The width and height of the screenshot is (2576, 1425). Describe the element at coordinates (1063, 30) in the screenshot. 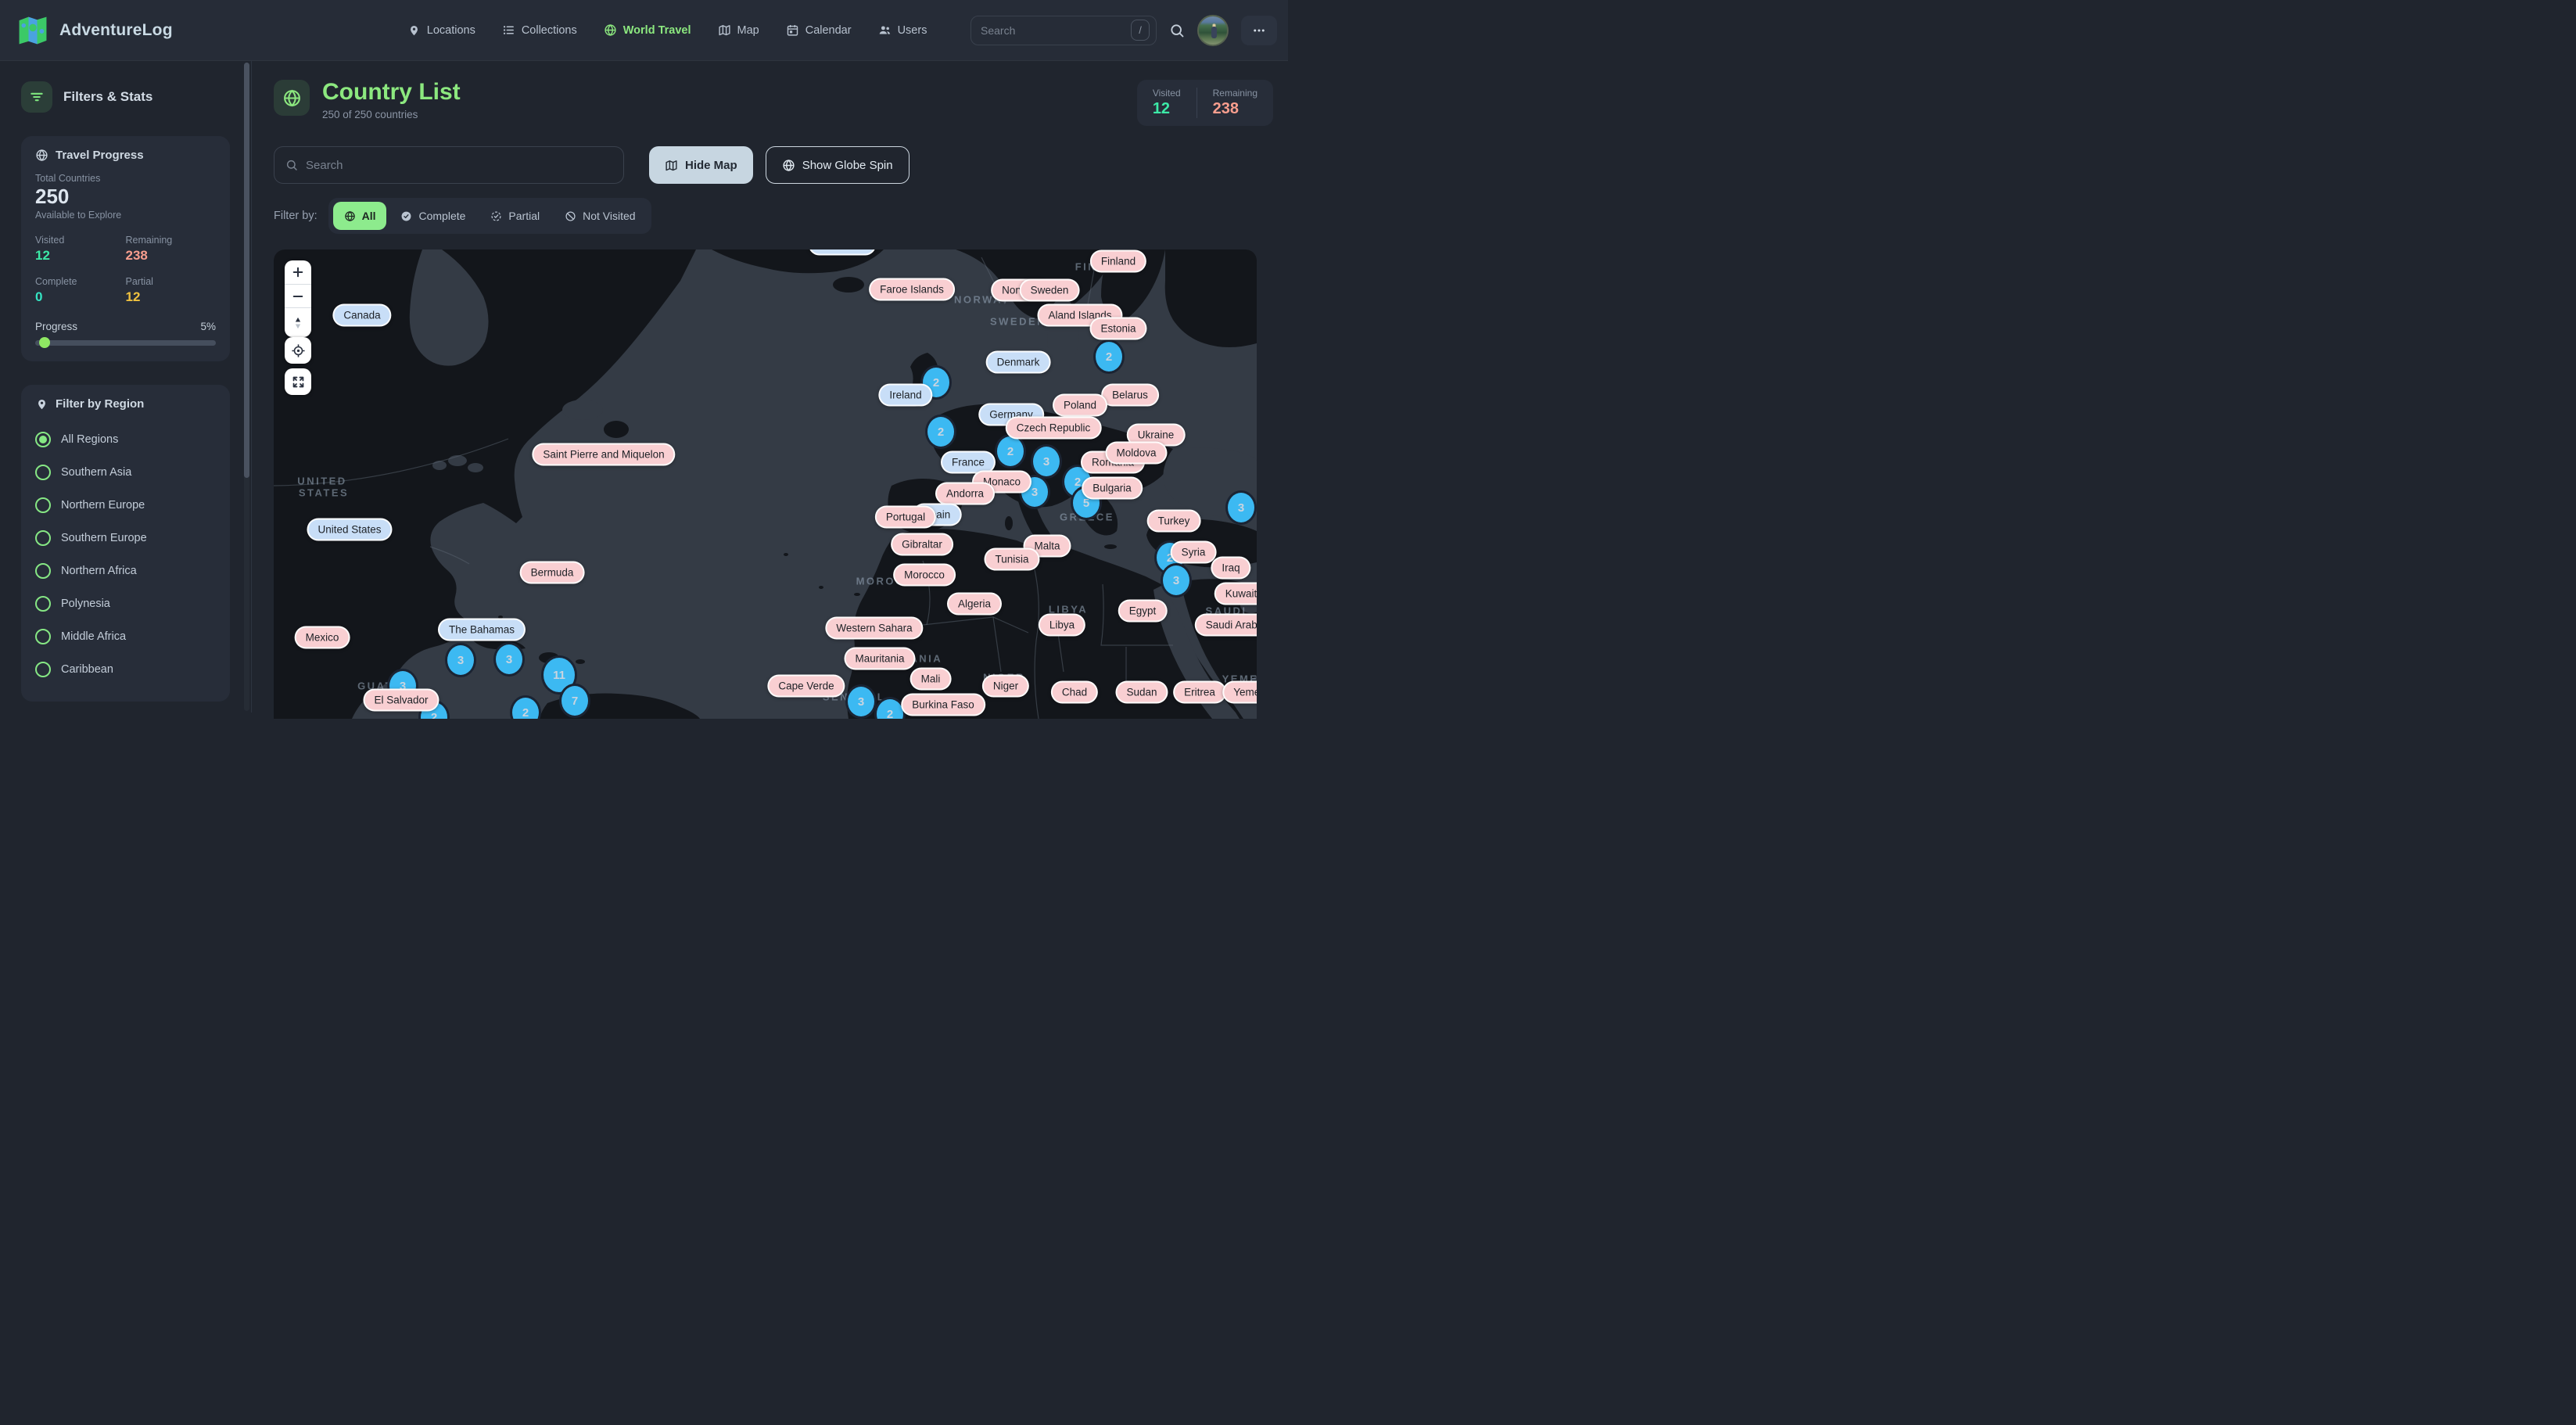

I see `nav-search-input: Search /` at that location.